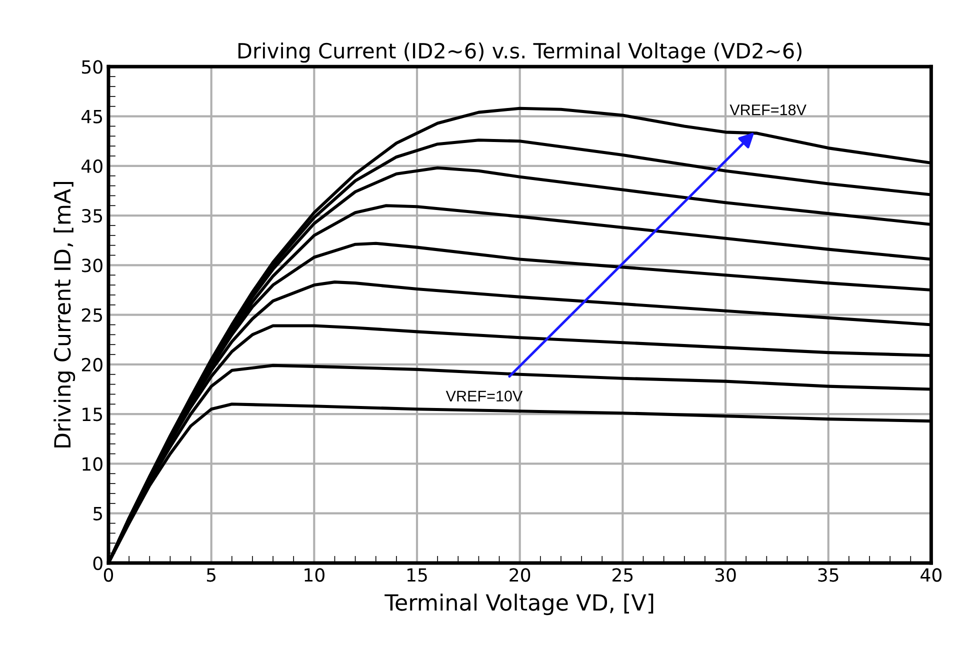  Describe the element at coordinates (92, 315) in the screenshot. I see `y-tick-label: 25` at that location.